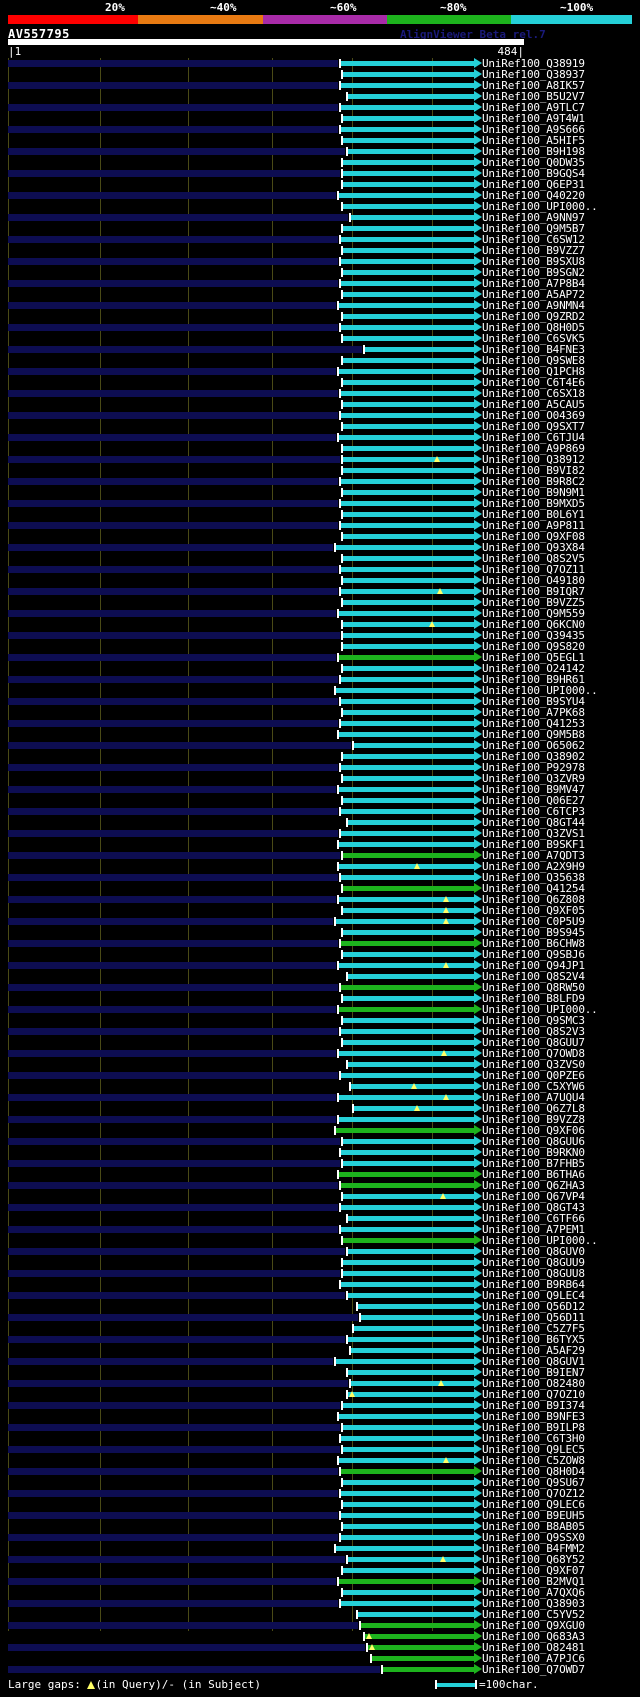 This screenshot has width=640, height=1697. Describe the element at coordinates (320, 1559) in the screenshot. I see `alignment-row: UniRef100_Q68Y52` at that location.